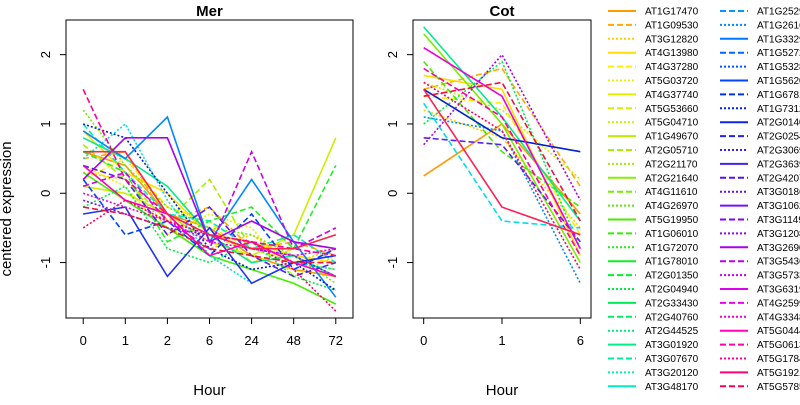 Image resolution: width=800 pixels, height=405 pixels. I want to click on series-line-at5g17840, so click(502, 161).